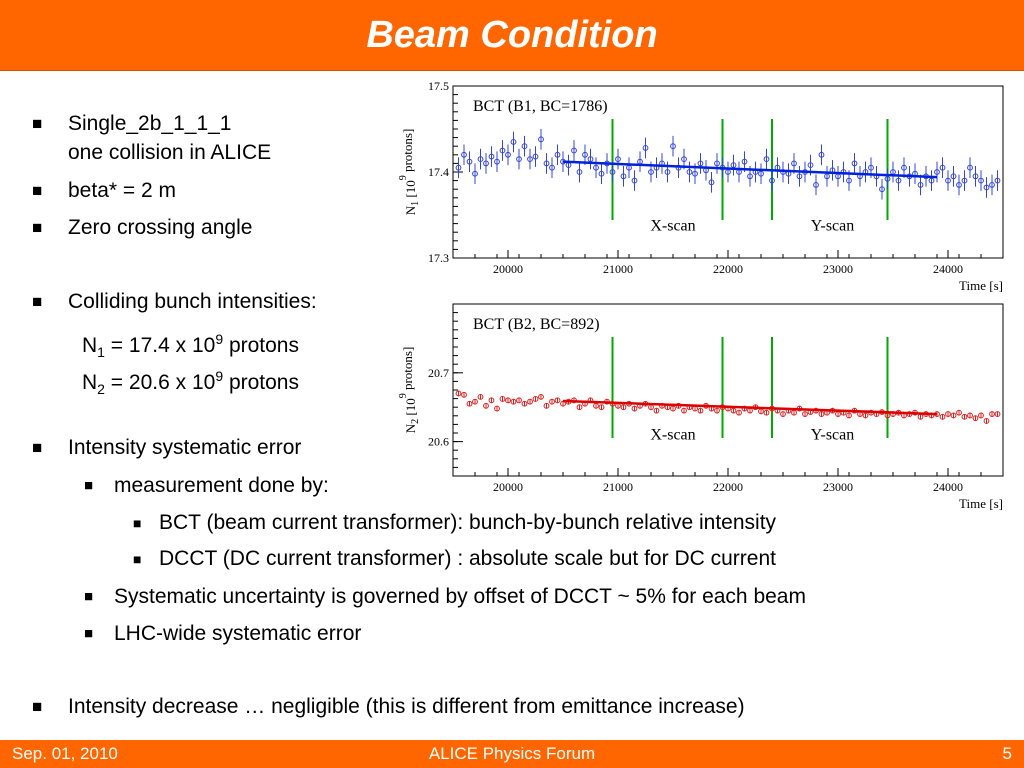 The width and height of the screenshot is (1024, 768). What do you see at coordinates (540, 106) in the screenshot?
I see `chart-title: BCT (B1, BC=1786)` at bounding box center [540, 106].